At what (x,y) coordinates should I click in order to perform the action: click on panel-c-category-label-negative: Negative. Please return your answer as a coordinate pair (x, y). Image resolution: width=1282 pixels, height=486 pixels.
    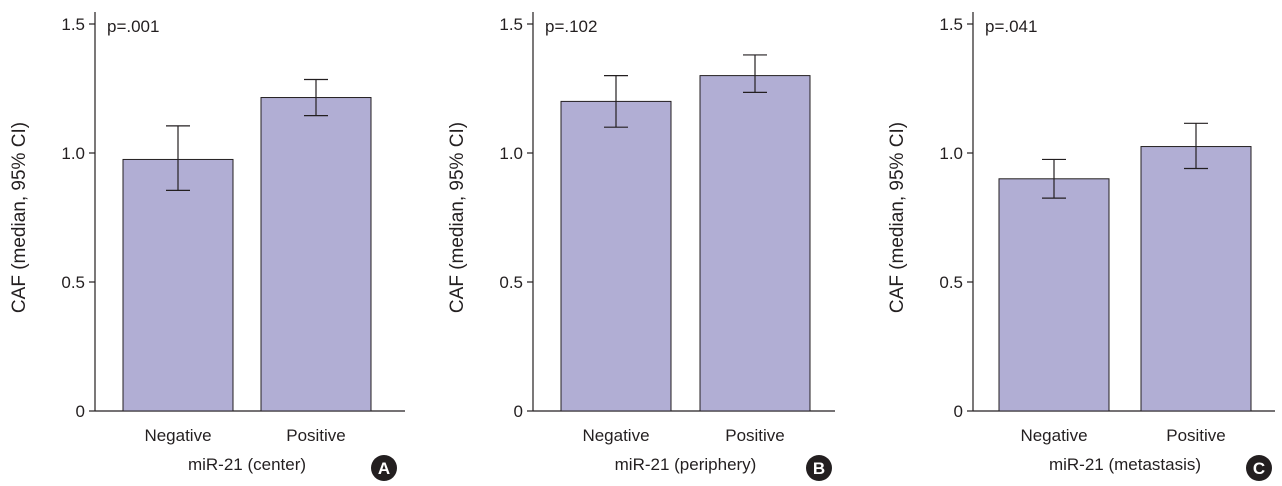
    Looking at the image, I should click on (1053, 435).